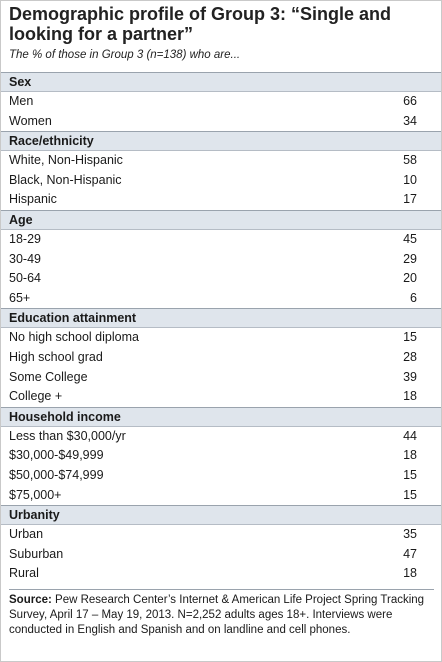  Describe the element at coordinates (26, 534) in the screenshot. I see `row-label: Urban` at that location.